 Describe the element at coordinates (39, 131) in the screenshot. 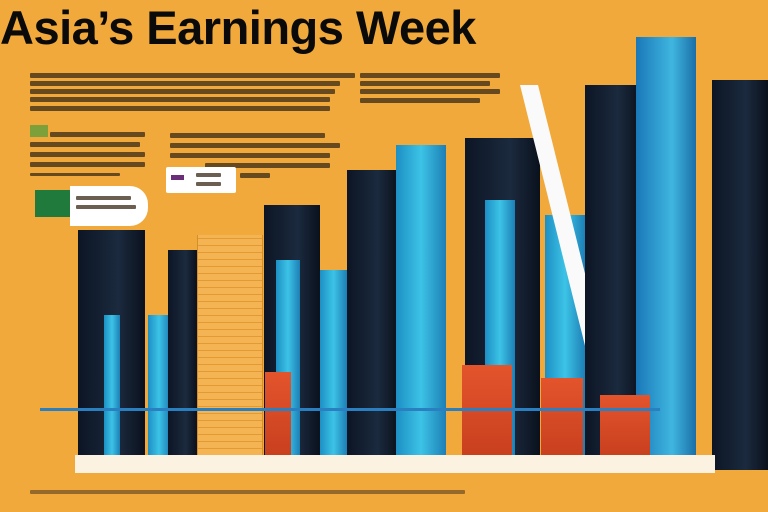

I see `green-legend-swatch` at that location.